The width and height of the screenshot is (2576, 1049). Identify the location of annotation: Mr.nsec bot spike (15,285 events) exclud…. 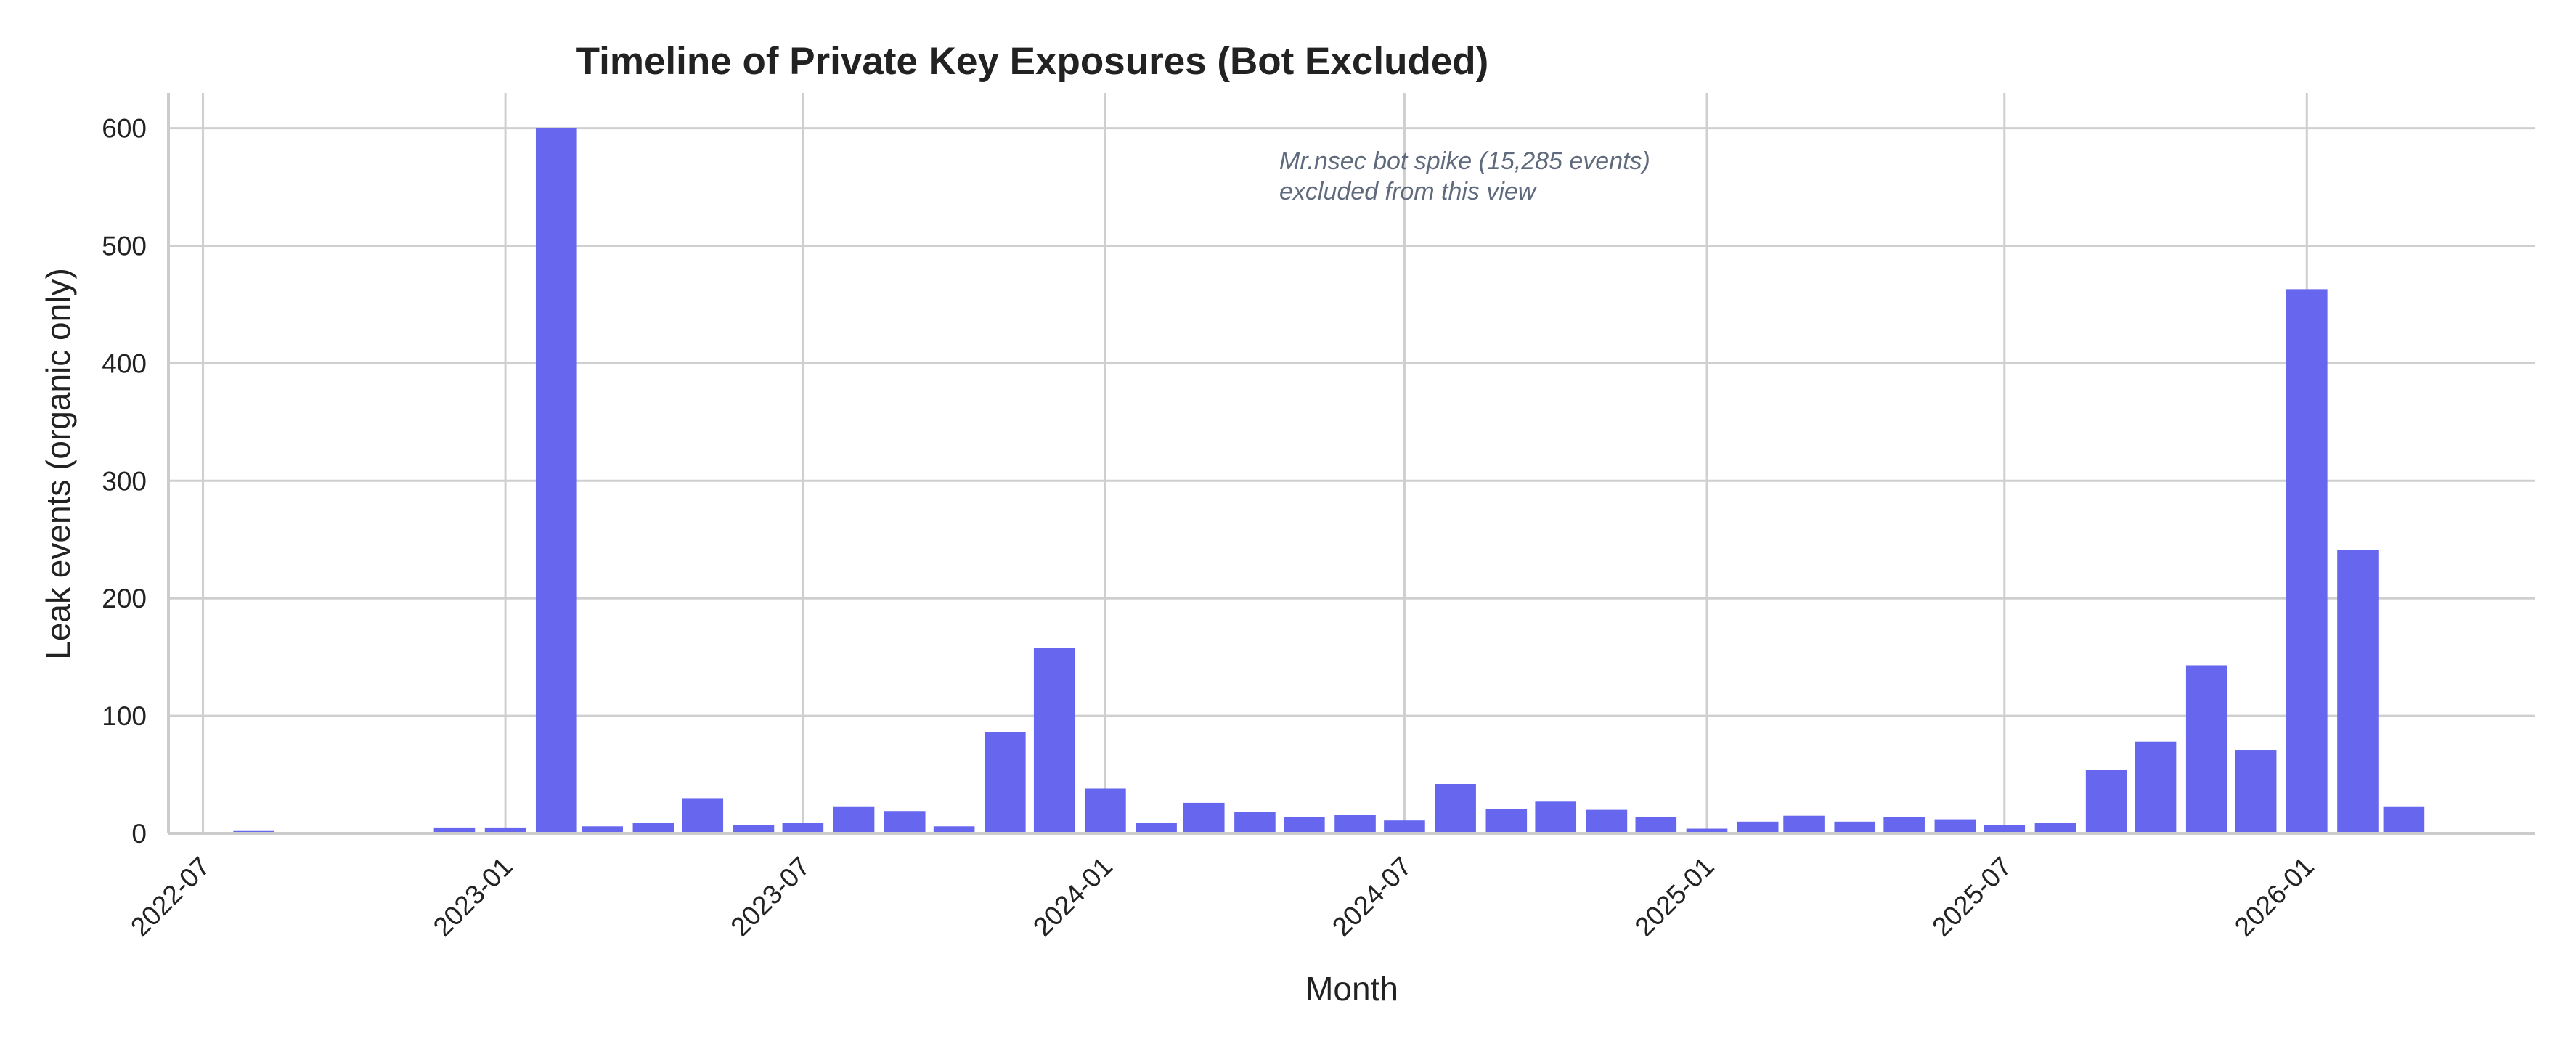
(1464, 176).